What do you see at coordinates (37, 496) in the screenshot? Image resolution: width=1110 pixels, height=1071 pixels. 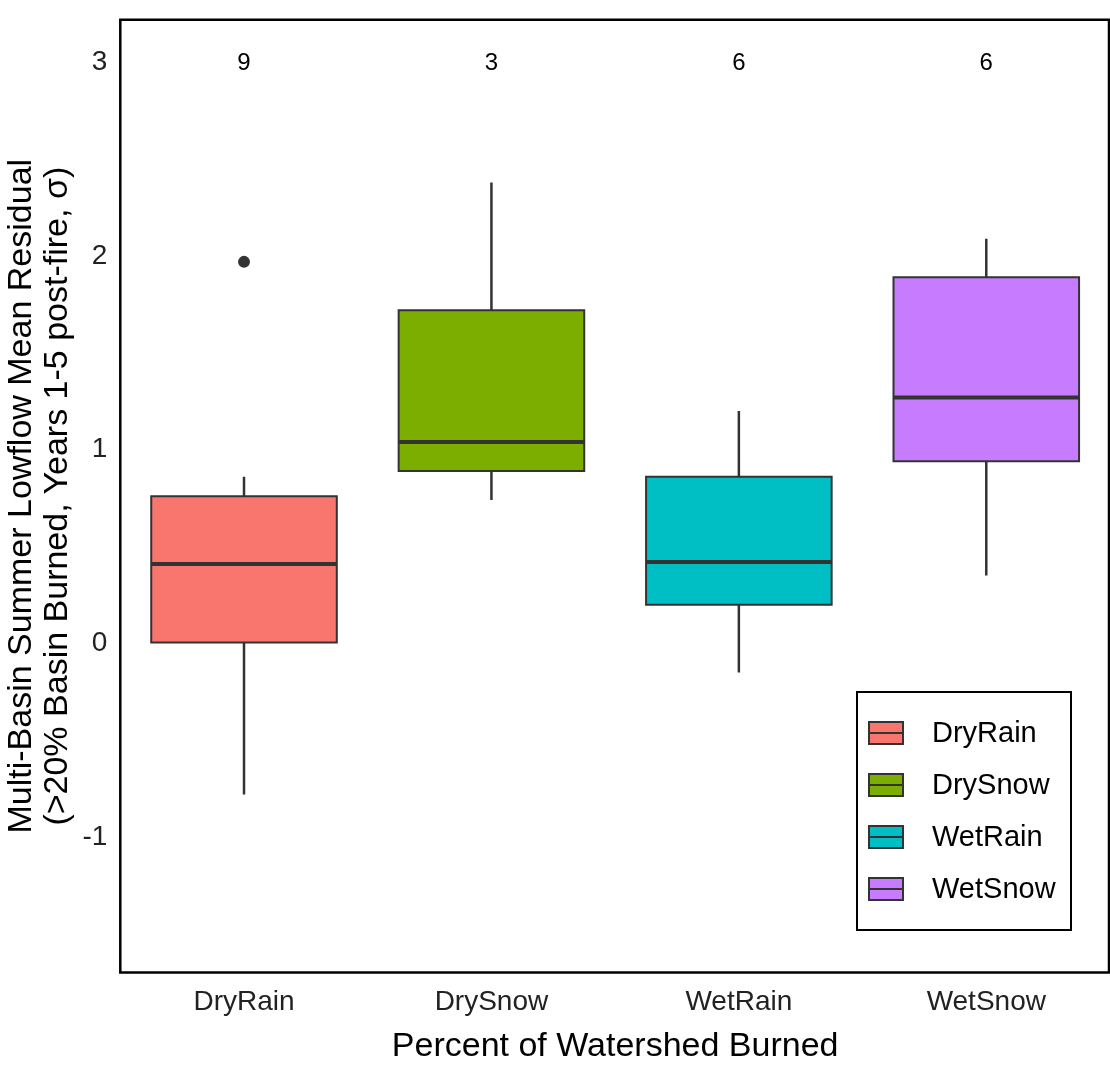 I see `y-axis-title: Multi-Basin Summer Lowflow Mean Residual (>20% Basin Burned, Years 1-5 post-fire, σ)` at bounding box center [37, 496].